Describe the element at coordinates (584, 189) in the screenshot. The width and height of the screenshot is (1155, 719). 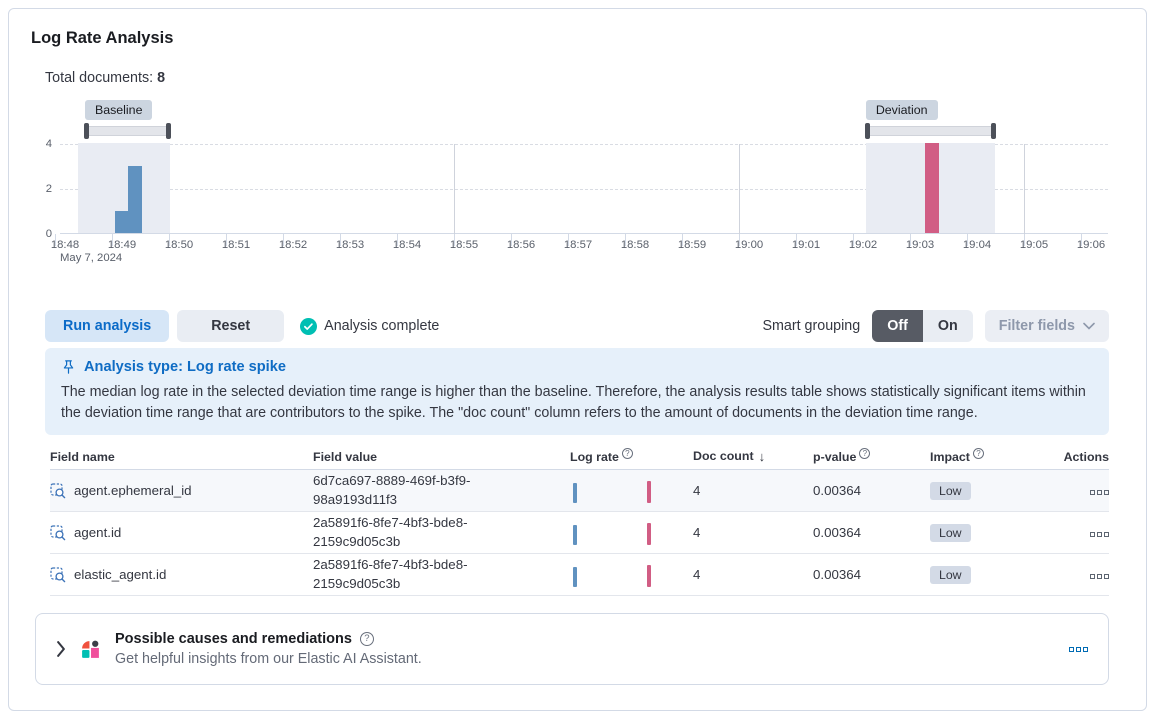
I see `y-gridline` at that location.